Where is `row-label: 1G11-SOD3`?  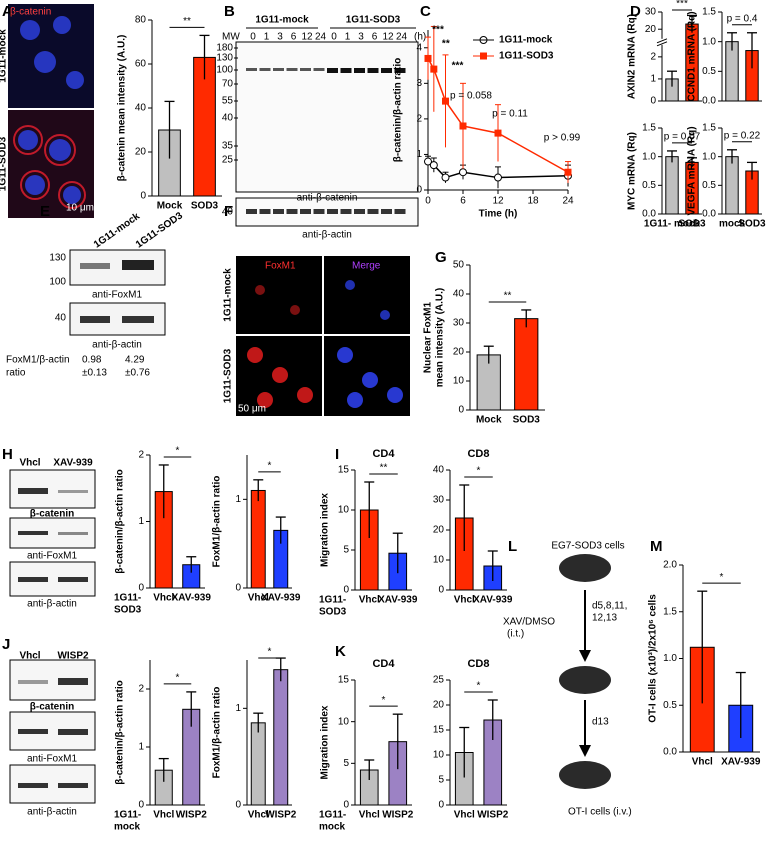 row-label: 1G11-SOD3 is located at coordinates (228, 375).